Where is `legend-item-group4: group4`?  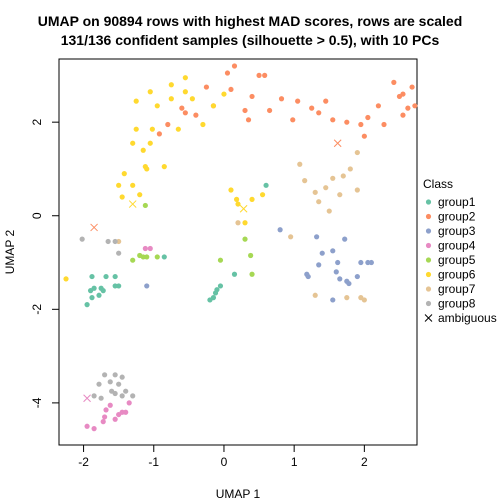 legend-item-group4: group4 is located at coordinates (450, 246).